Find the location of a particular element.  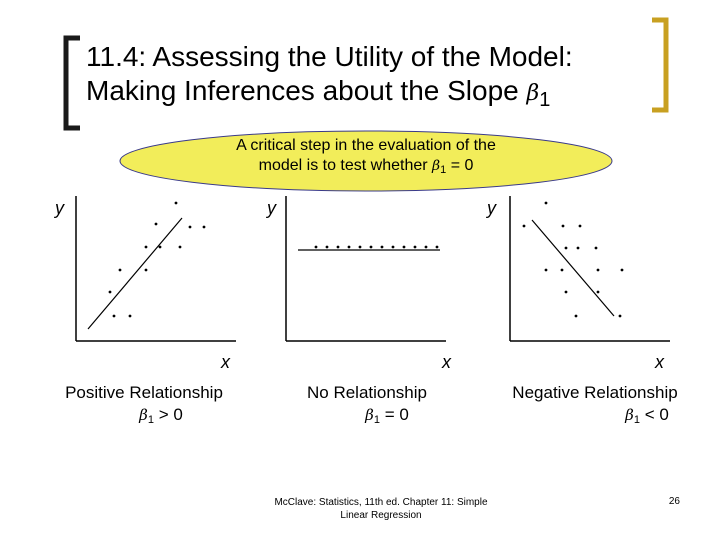

callout-line-1: A critical step in the evaluation of the is located at coordinates (366, 145).